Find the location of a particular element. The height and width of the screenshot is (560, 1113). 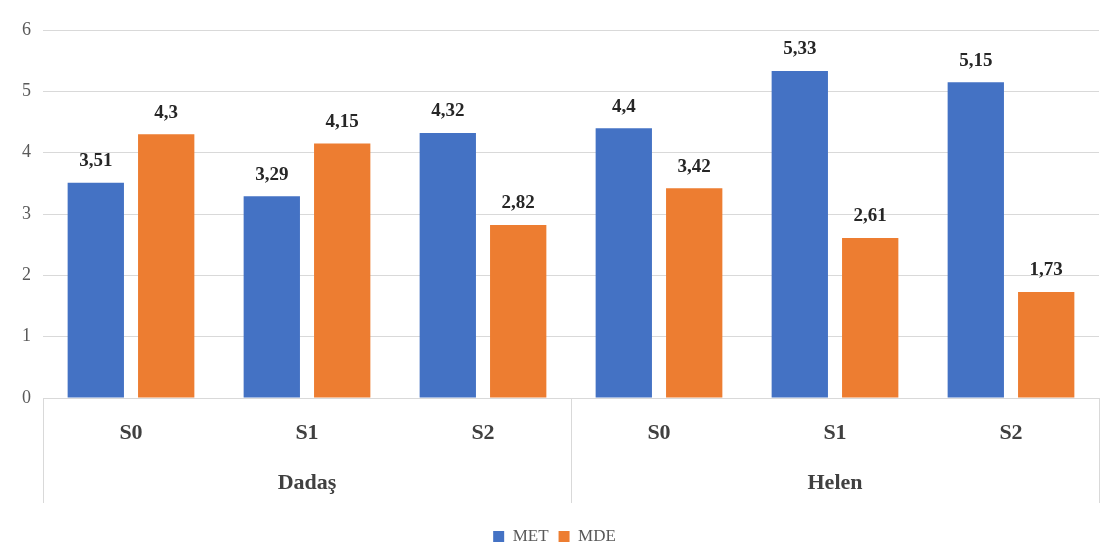

data-label: 5,33 is located at coordinates (800, 48).